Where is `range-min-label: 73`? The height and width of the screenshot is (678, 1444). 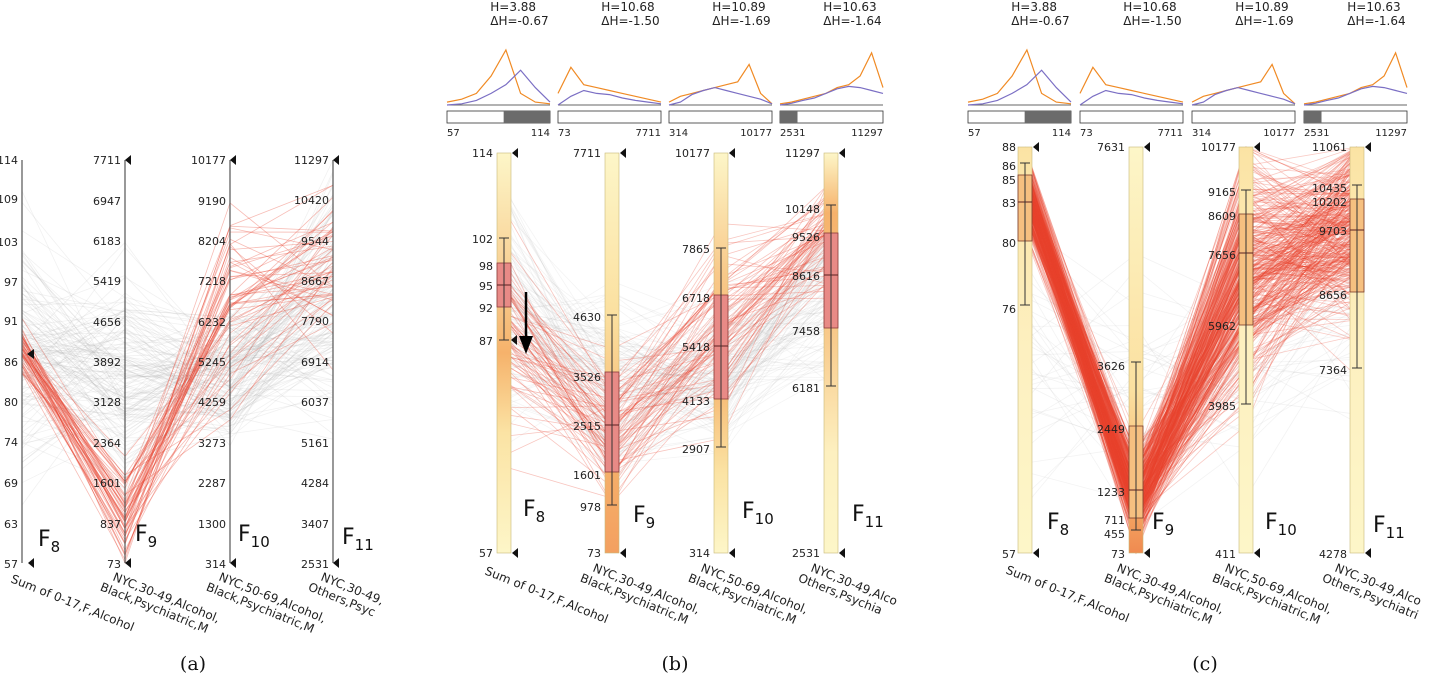
range-min-label: 73 is located at coordinates (564, 133).